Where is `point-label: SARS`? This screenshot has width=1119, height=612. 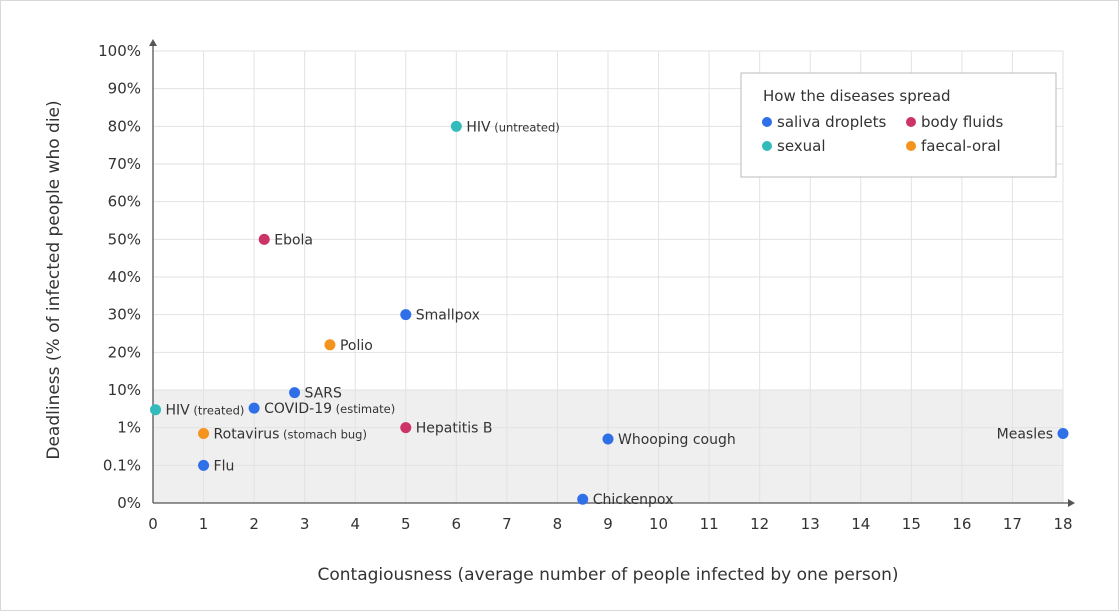
point-label: SARS is located at coordinates (323, 394).